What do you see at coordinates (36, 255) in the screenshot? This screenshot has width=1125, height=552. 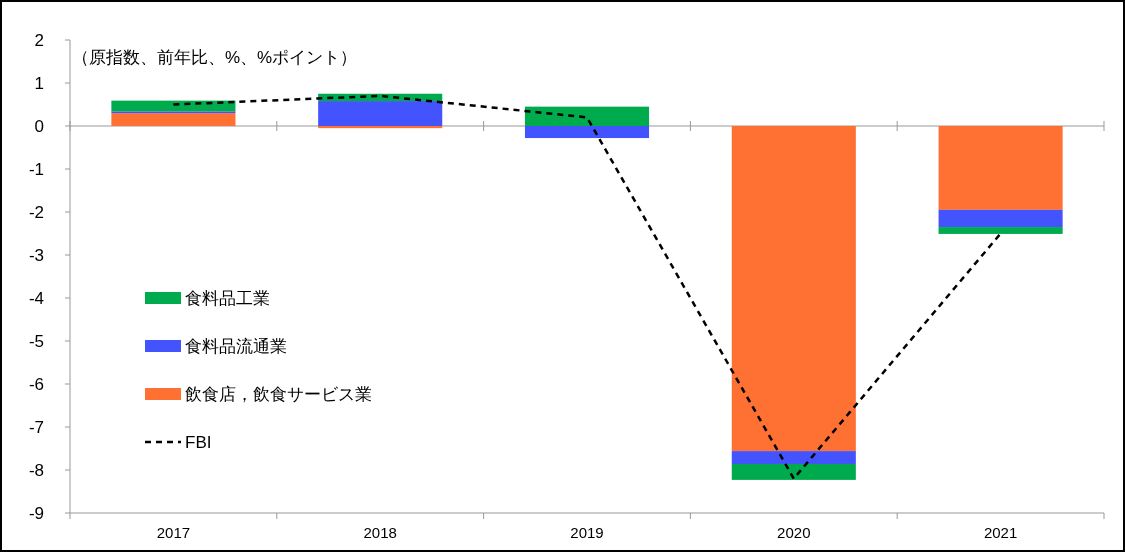 I see `y-tick-label: -3` at bounding box center [36, 255].